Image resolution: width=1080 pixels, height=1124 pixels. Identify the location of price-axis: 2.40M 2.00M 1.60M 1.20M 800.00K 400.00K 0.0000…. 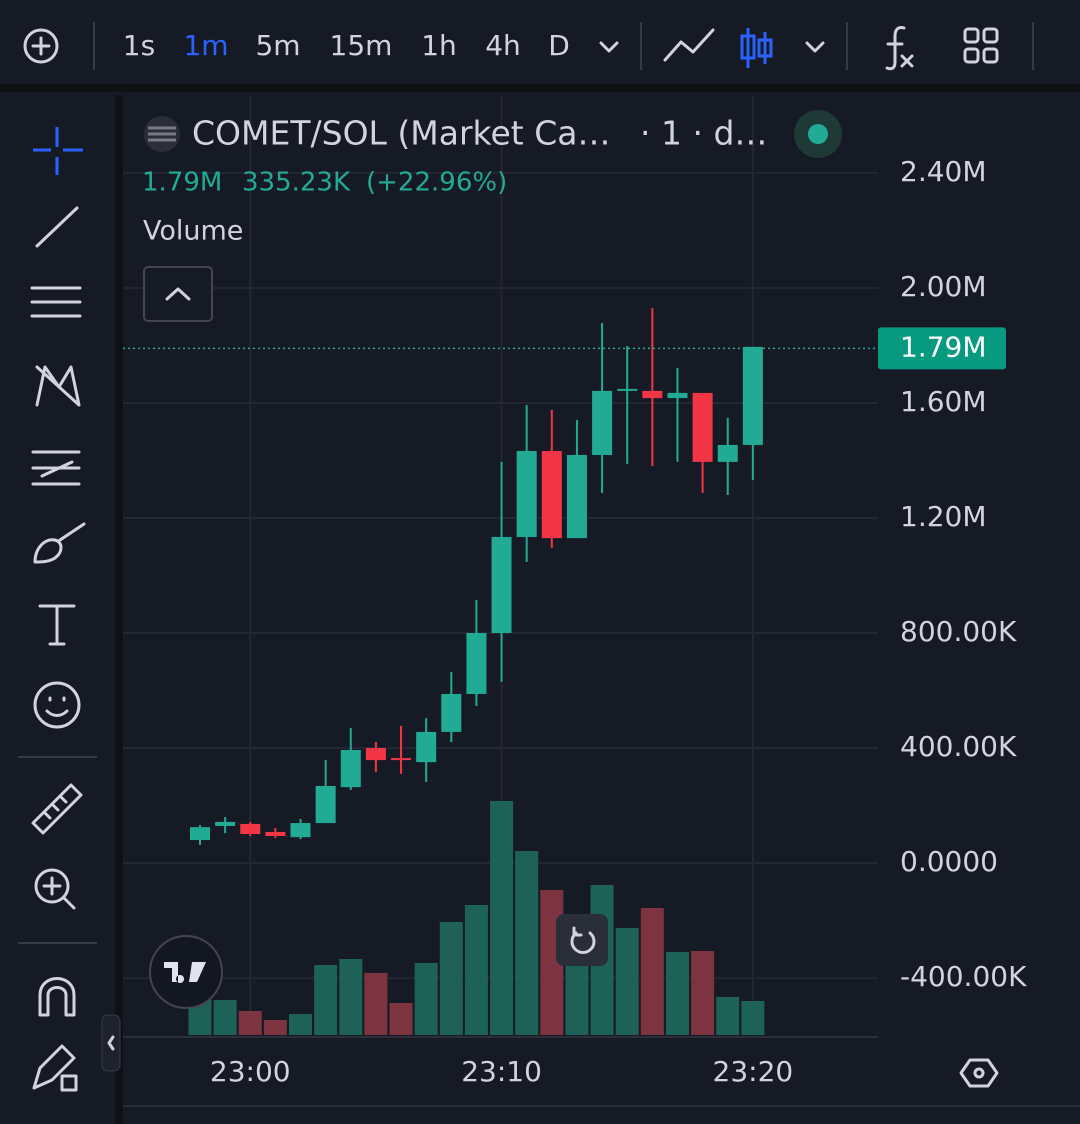
(952, 574).